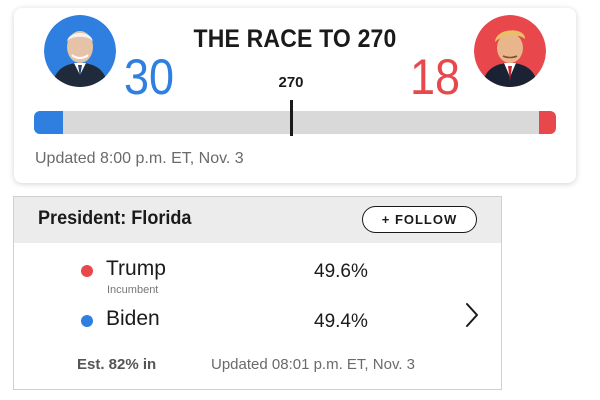 Image resolution: width=600 pixels, height=400 pixels. What do you see at coordinates (257, 279) in the screenshot?
I see `candidate-row-trump: Trump Incumbent 49.6%` at bounding box center [257, 279].